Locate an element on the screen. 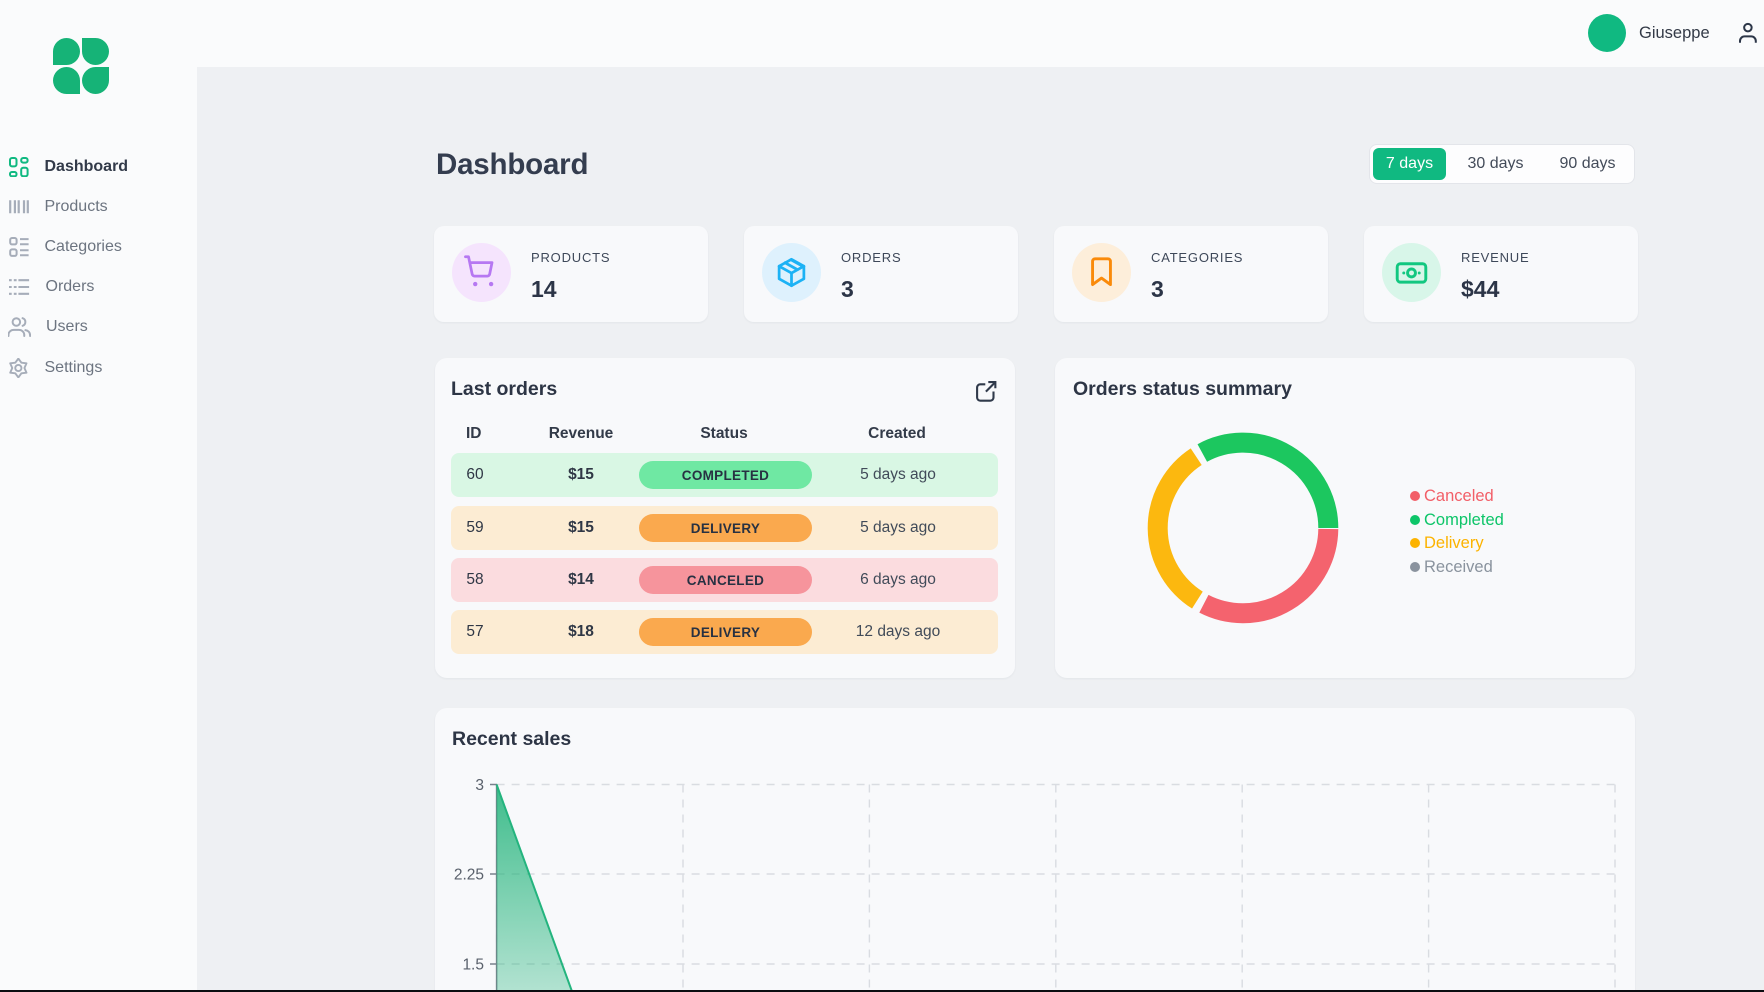  svg-text: 2.25 is located at coordinates (469, 875).